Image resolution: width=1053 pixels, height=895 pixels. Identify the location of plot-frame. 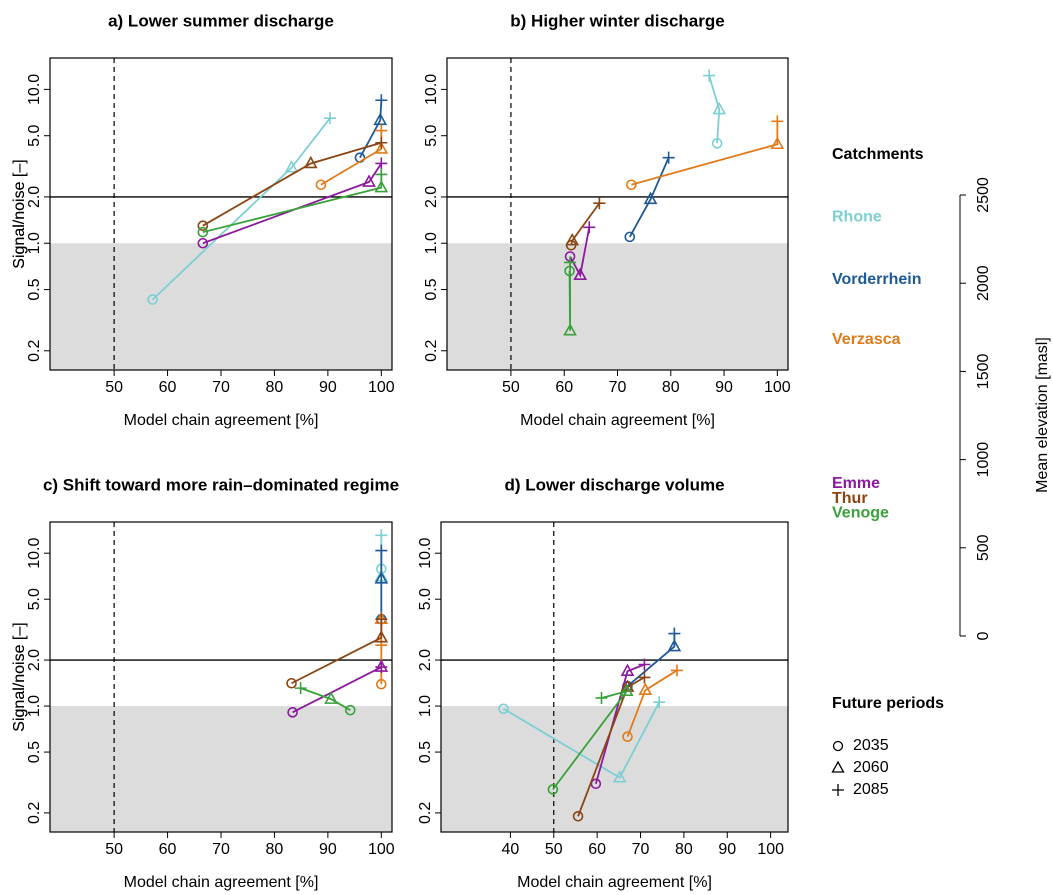
(614, 677).